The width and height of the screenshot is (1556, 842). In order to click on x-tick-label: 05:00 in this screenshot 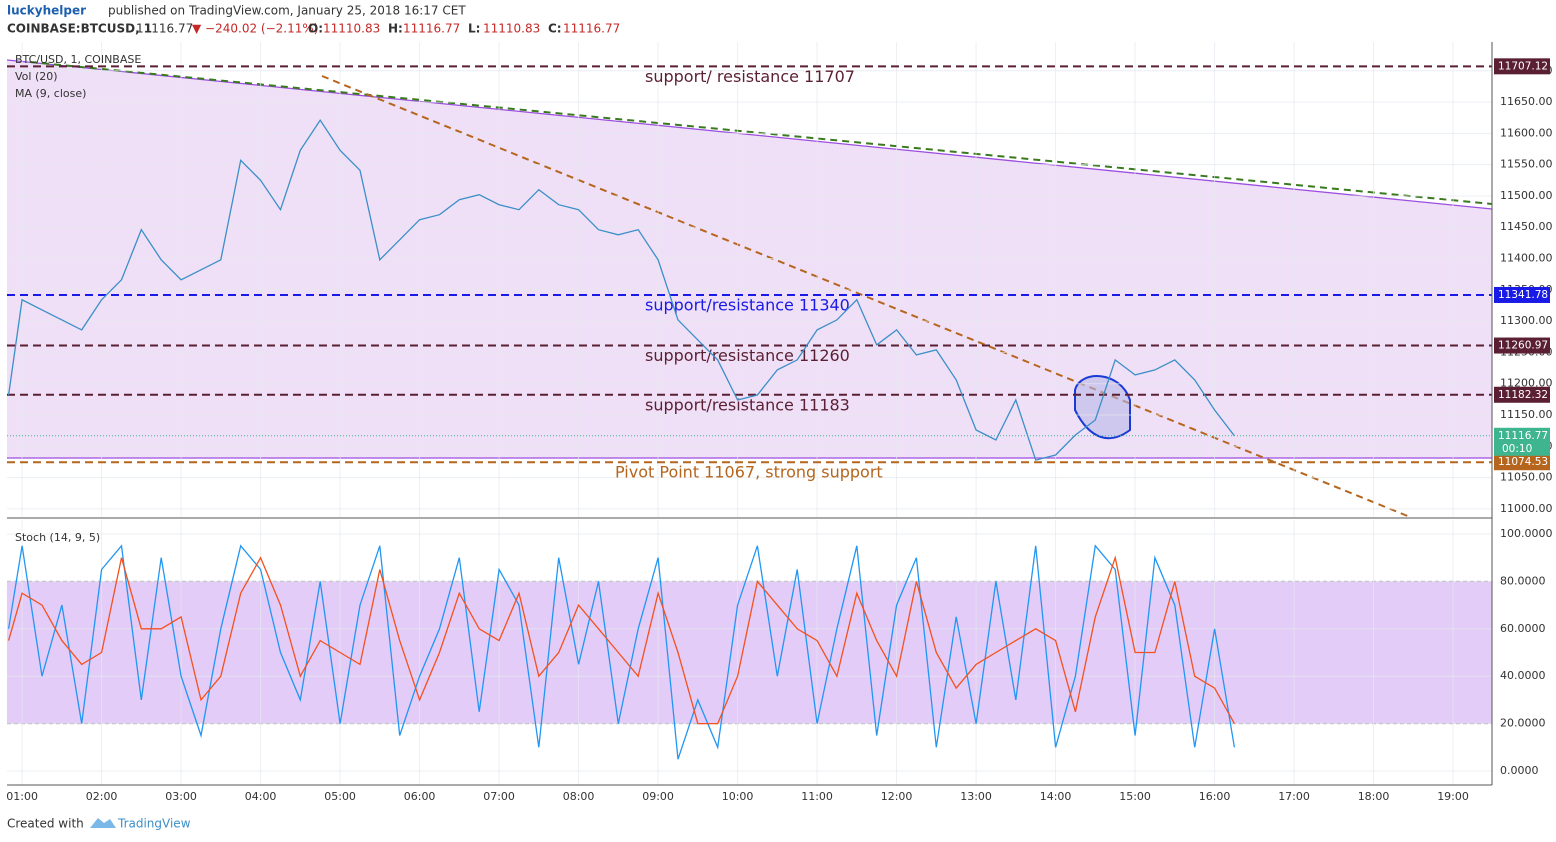, I will do `click(340, 796)`.